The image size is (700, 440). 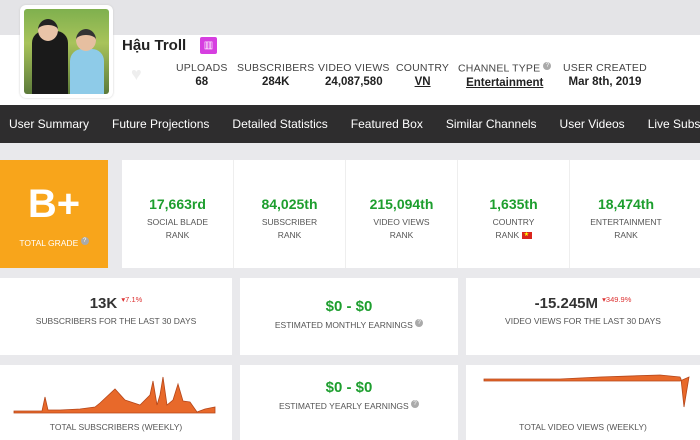 I want to click on channel-name: Hậu Troll, so click(x=154, y=45).